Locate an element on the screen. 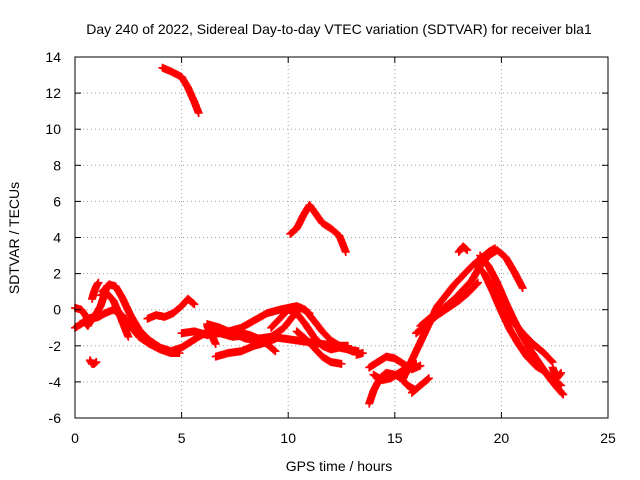  y-tick-label: 8 is located at coordinates (57, 165).